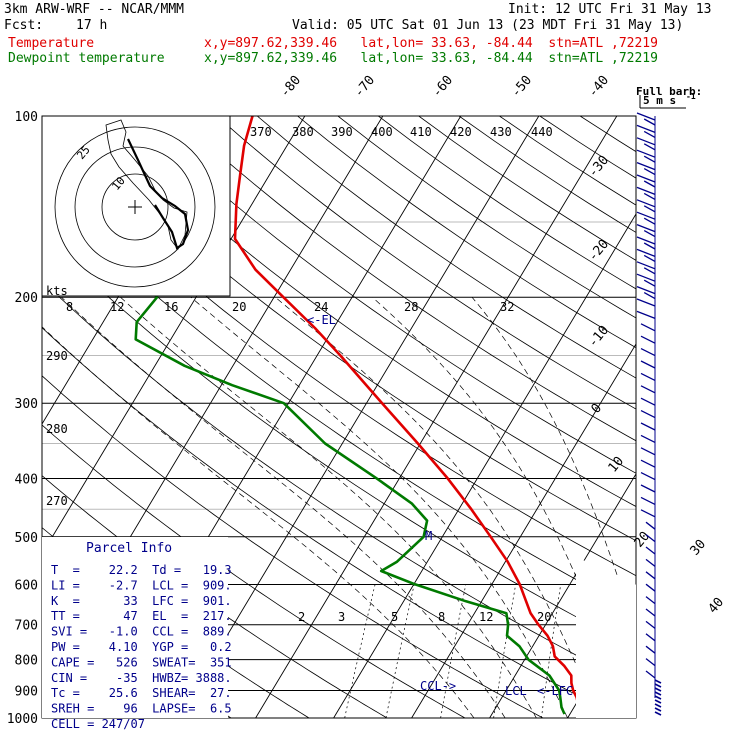  I want to click on parcel-info-row: PW = 4.10 YGP = 0.2, so click(141, 647).